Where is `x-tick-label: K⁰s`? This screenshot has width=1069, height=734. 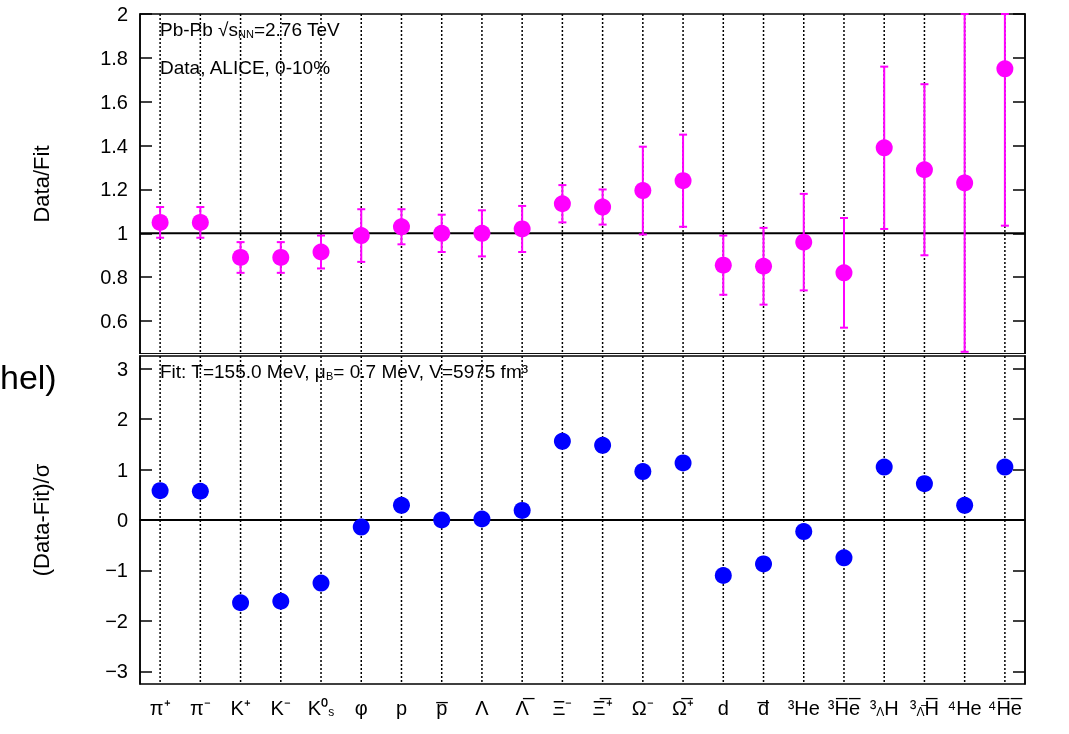
x-tick-label: K⁰s is located at coordinates (321, 708).